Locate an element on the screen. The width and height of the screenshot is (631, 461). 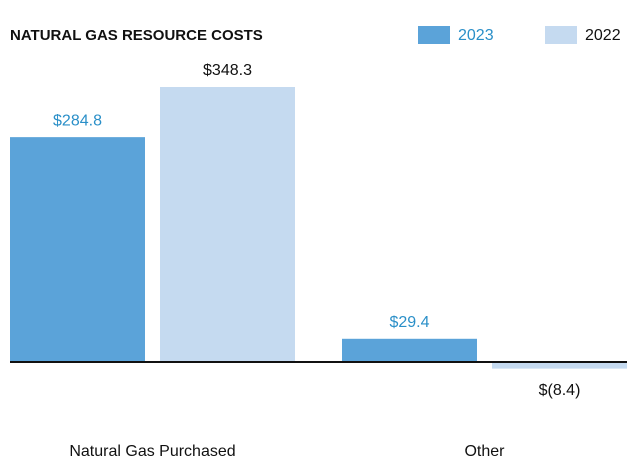
value-label: $348.3 is located at coordinates (227, 70).